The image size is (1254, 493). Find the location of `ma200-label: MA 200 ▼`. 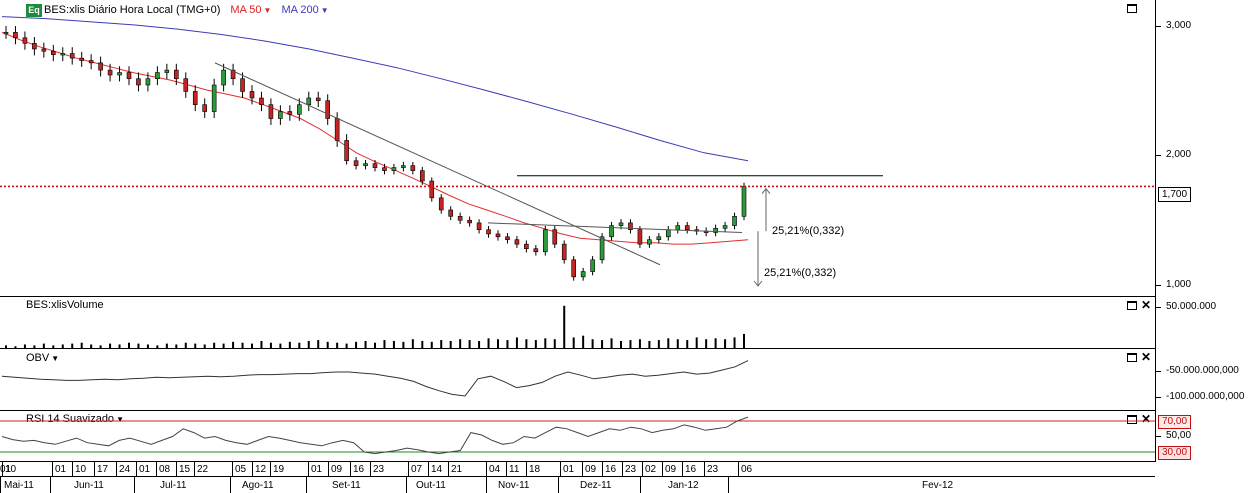

ma200-label: MA 200 ▼ is located at coordinates (305, 10).